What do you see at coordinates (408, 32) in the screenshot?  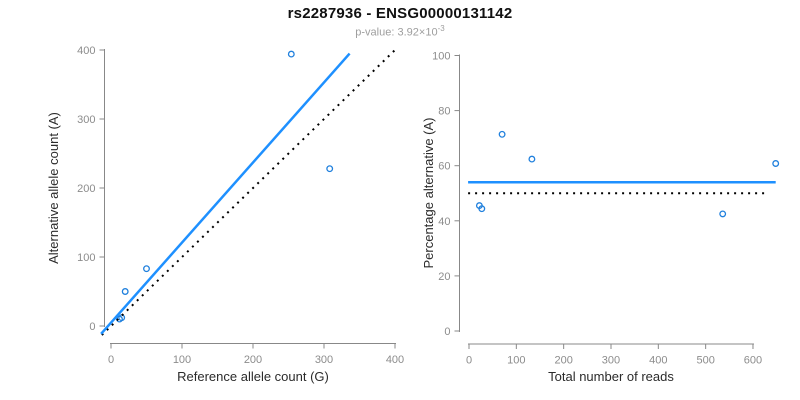 I see `p-value-mantissa: 3.92` at bounding box center [408, 32].